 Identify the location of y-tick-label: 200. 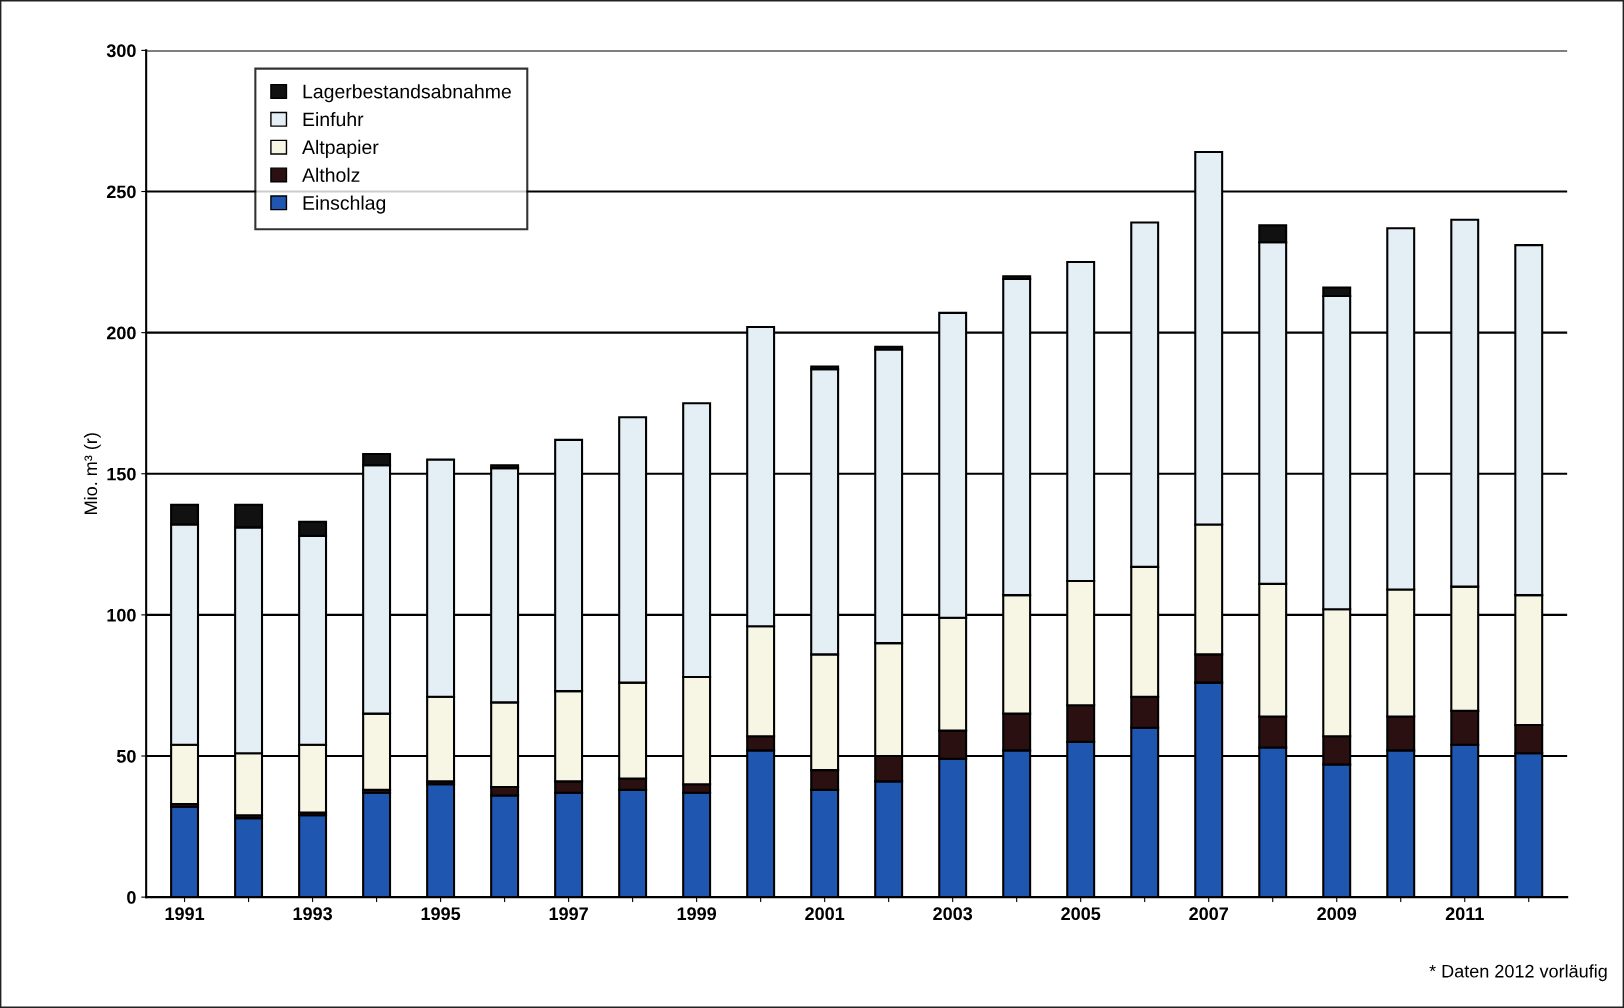
(121, 333).